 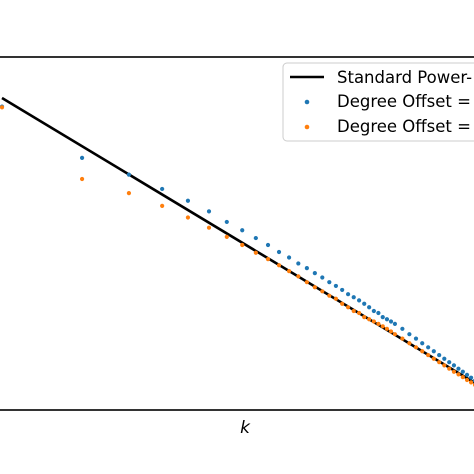 What do you see at coordinates (404, 101) in the screenshot?
I see `legend-entry-2: Degree Offset =` at bounding box center [404, 101].